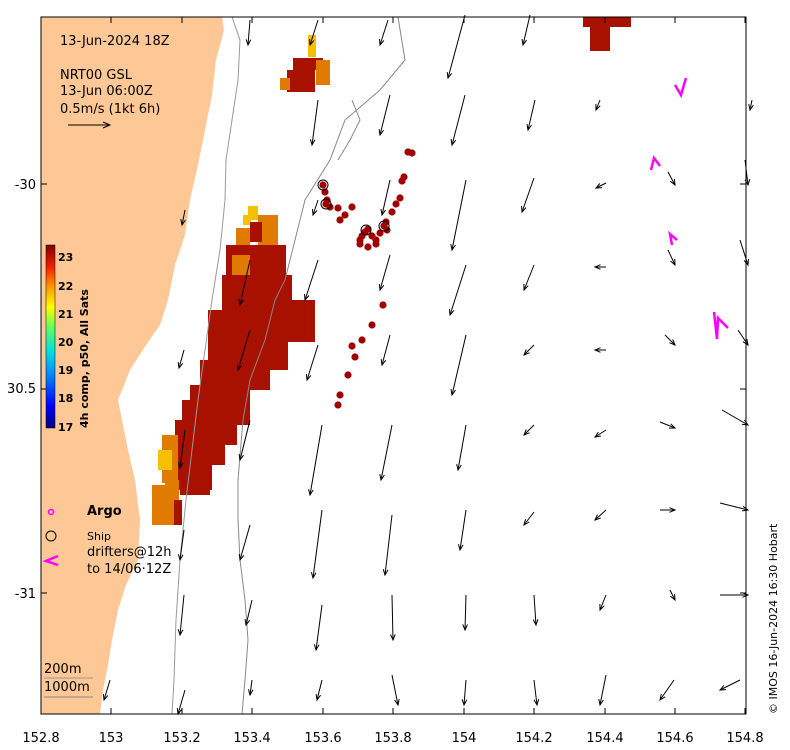 This screenshot has height=750, width=790. I want to click on map-date: 13-Jun-2024 18Z, so click(115, 41).